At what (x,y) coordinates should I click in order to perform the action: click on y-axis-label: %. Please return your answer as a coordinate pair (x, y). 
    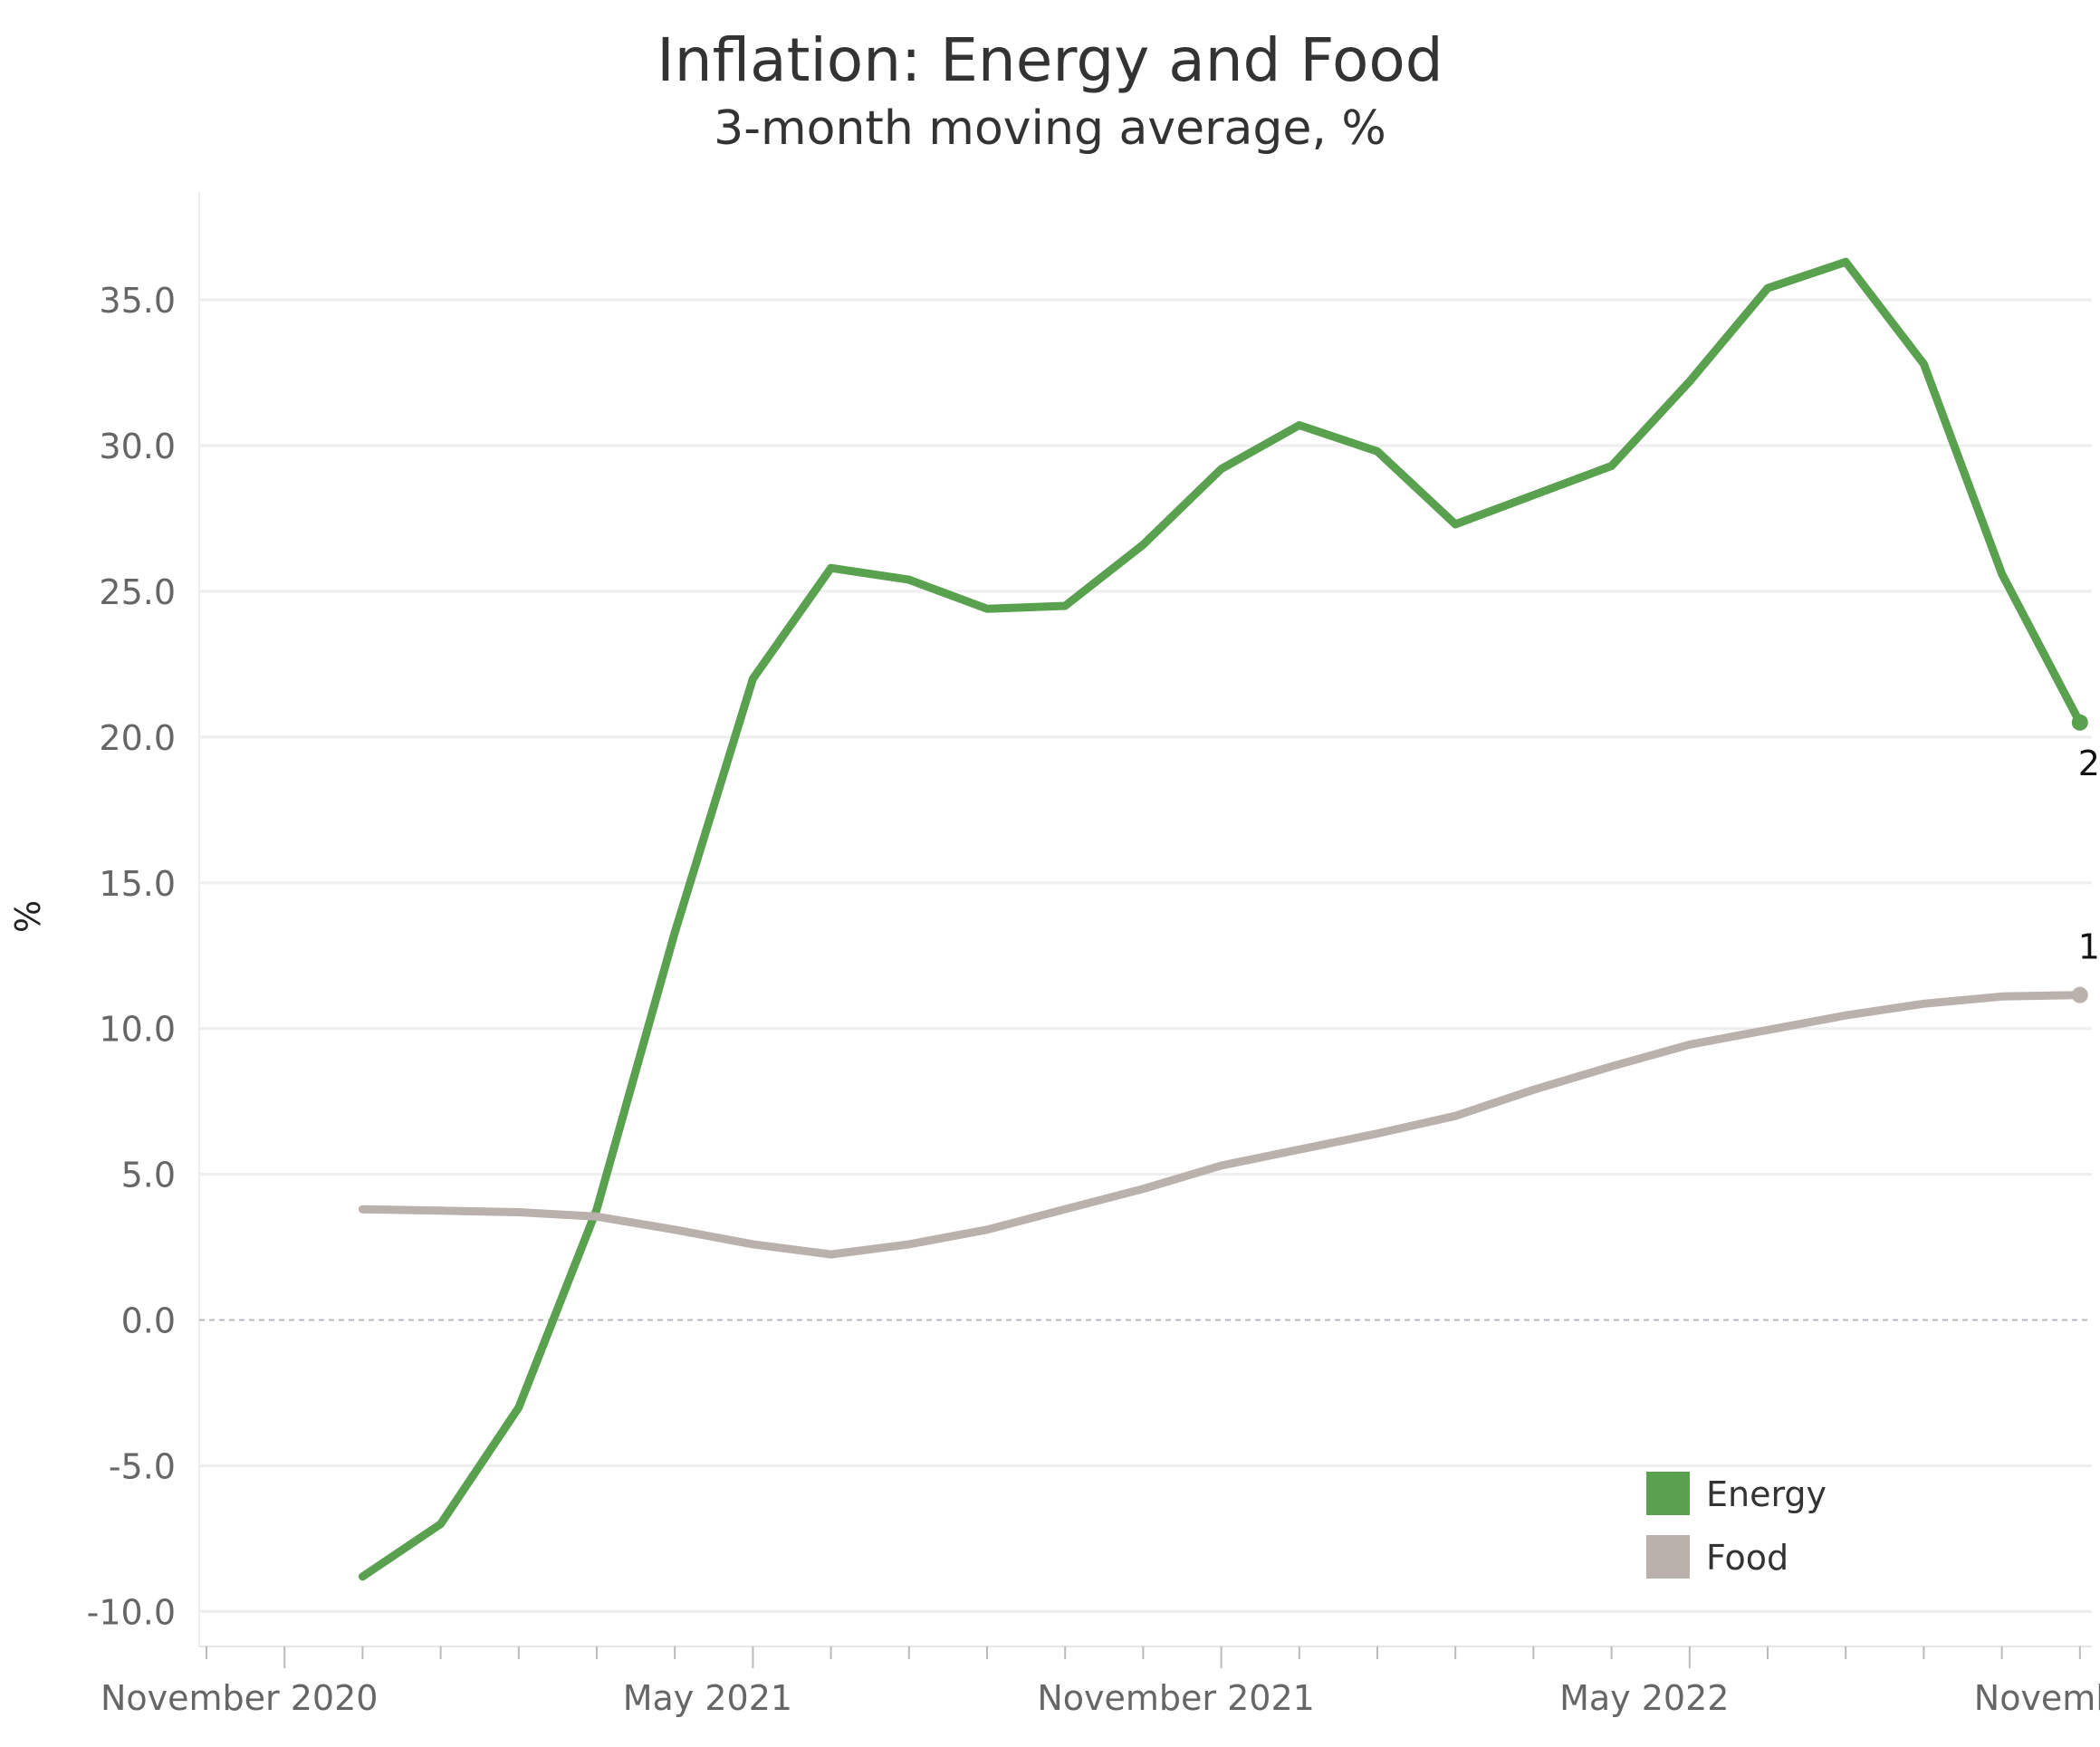
    Looking at the image, I should click on (28, 916).